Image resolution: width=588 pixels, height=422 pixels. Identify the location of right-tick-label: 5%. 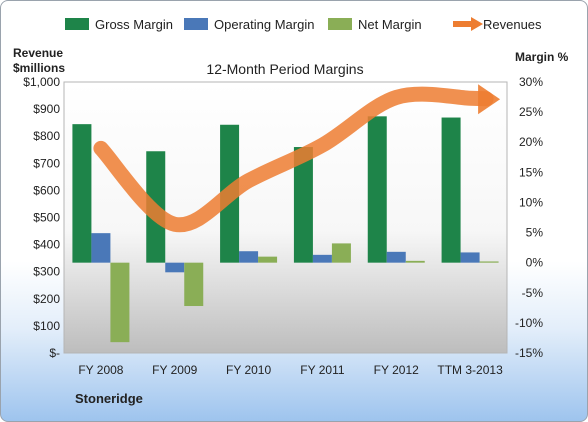
(535, 233).